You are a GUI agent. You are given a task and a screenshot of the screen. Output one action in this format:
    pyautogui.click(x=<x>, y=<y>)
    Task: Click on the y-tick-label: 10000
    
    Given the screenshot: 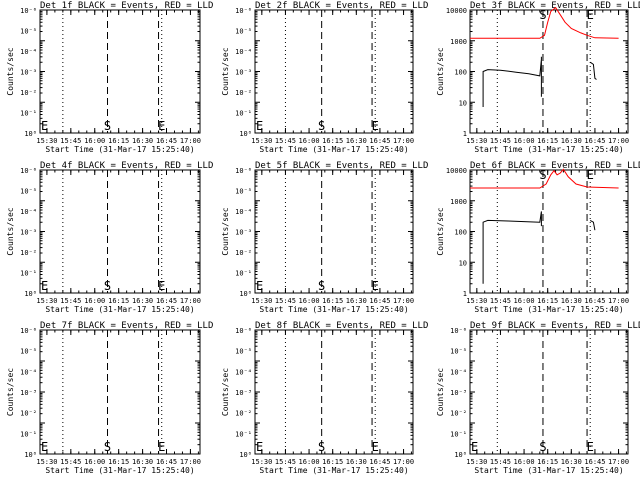 What is the action you would take?
    pyautogui.click(x=456, y=171)
    